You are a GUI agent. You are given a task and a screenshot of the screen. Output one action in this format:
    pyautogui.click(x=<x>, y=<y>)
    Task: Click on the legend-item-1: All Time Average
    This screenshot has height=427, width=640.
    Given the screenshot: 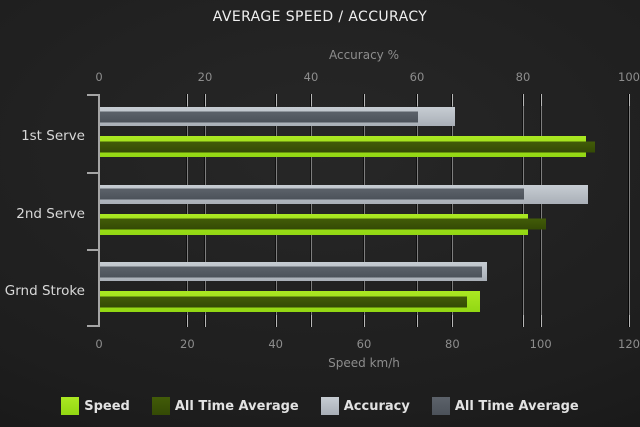 What is the action you would take?
    pyautogui.click(x=225, y=406)
    